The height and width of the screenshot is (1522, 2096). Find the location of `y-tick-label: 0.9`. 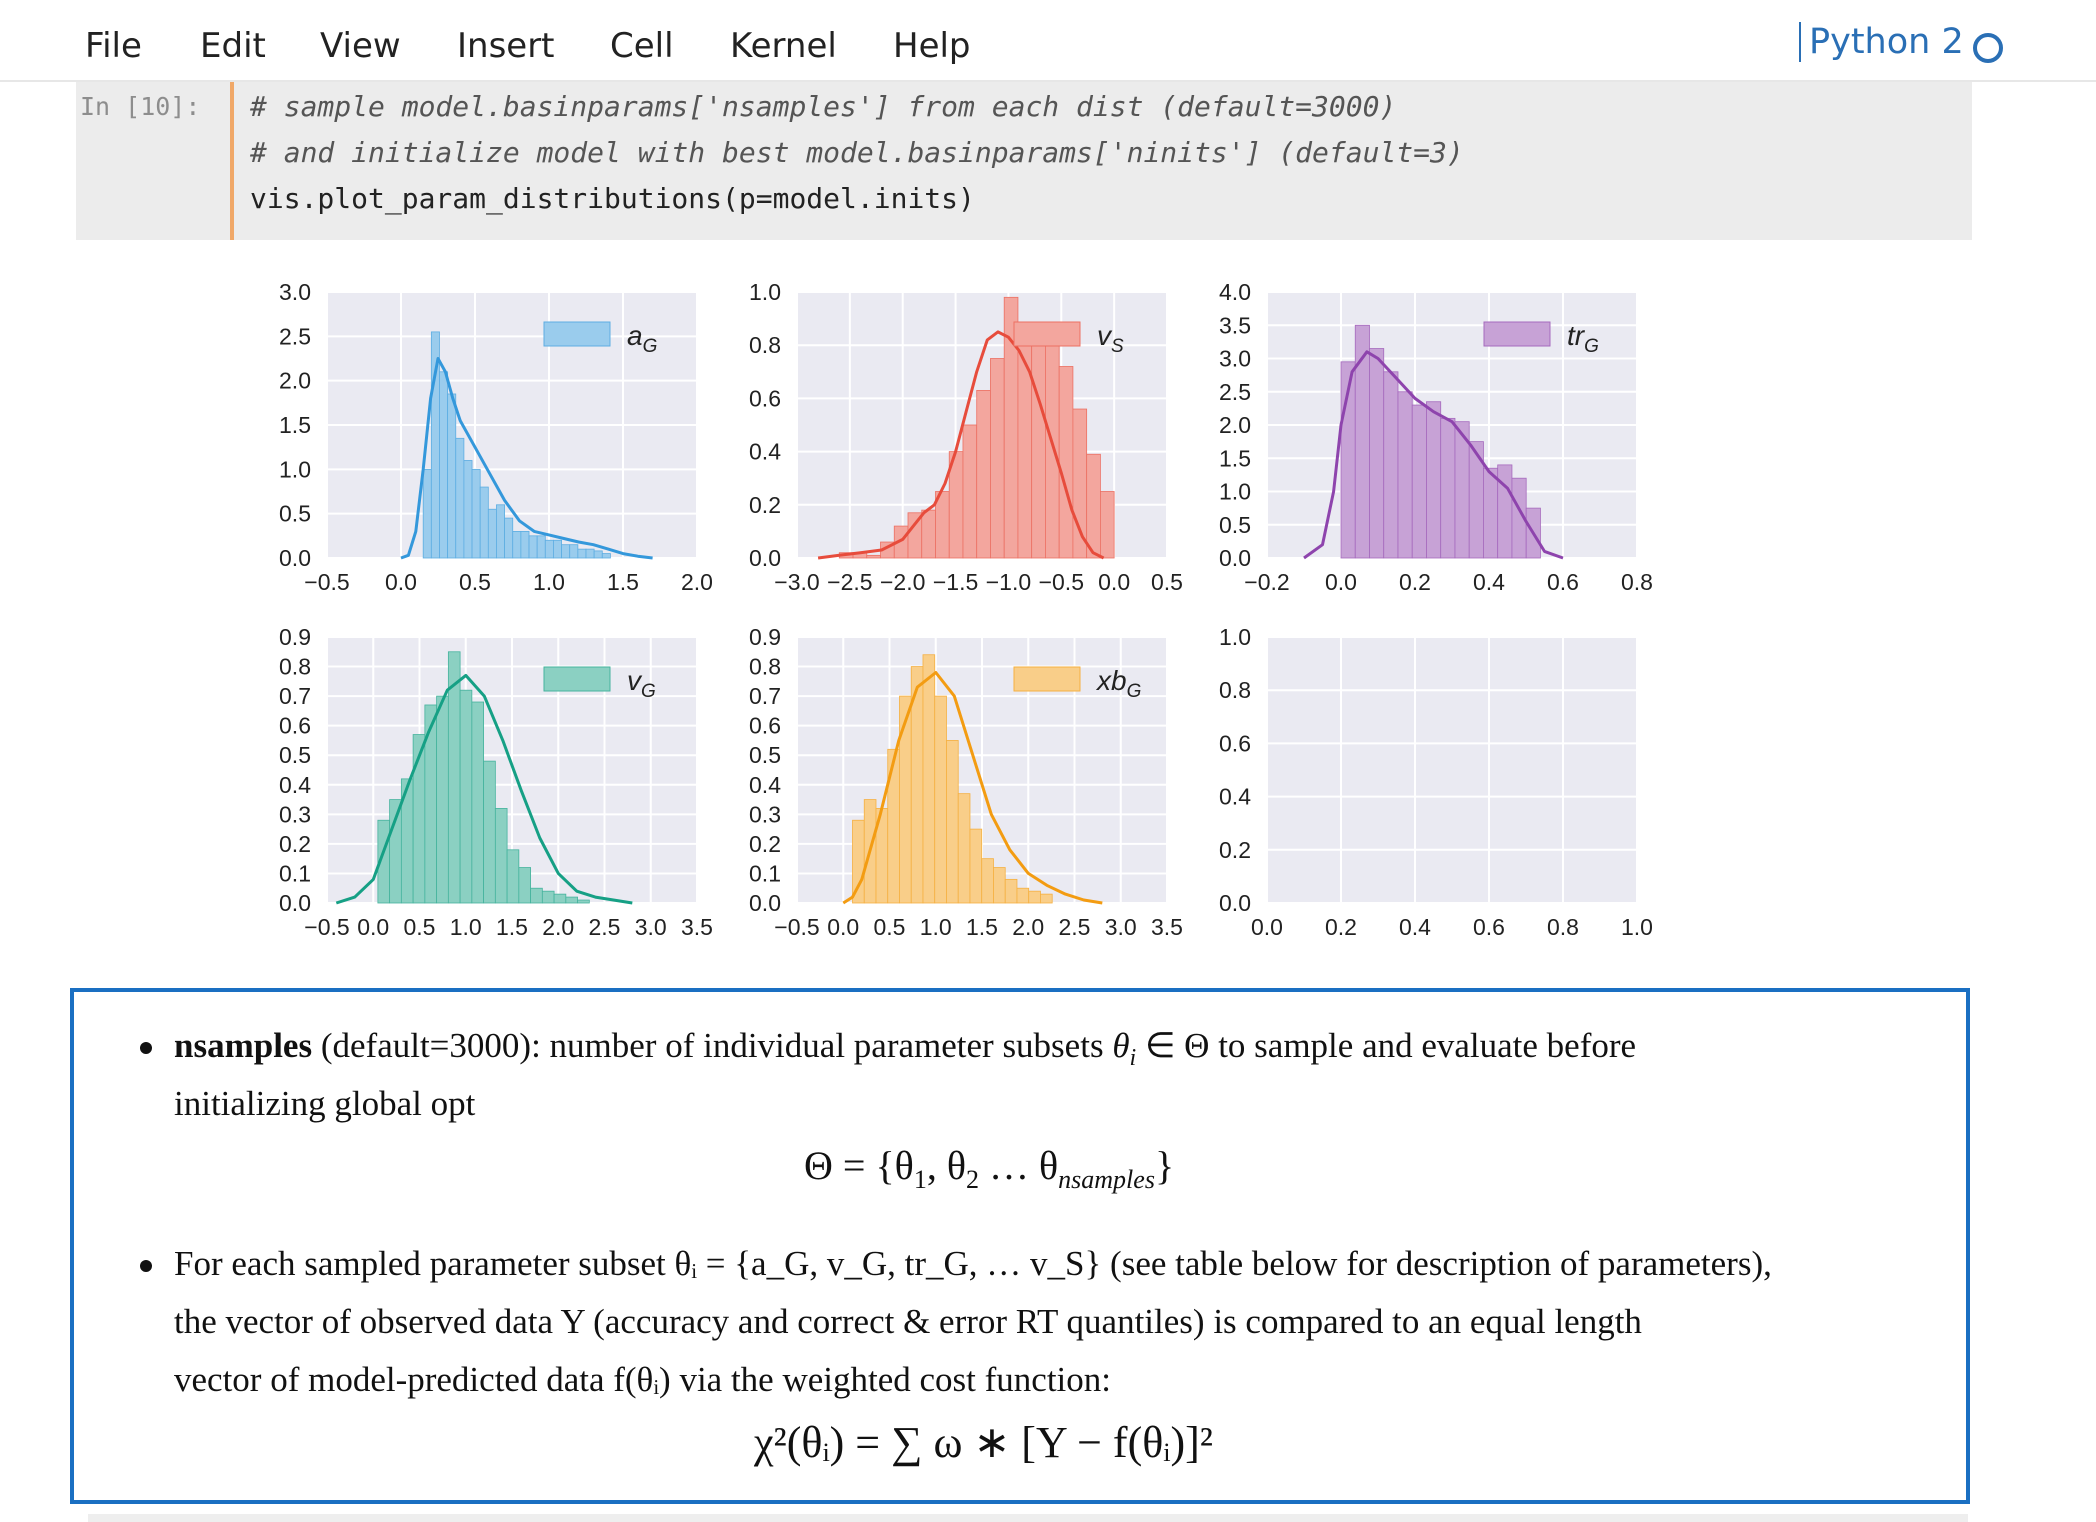

y-tick-label: 0.9 is located at coordinates (295, 637).